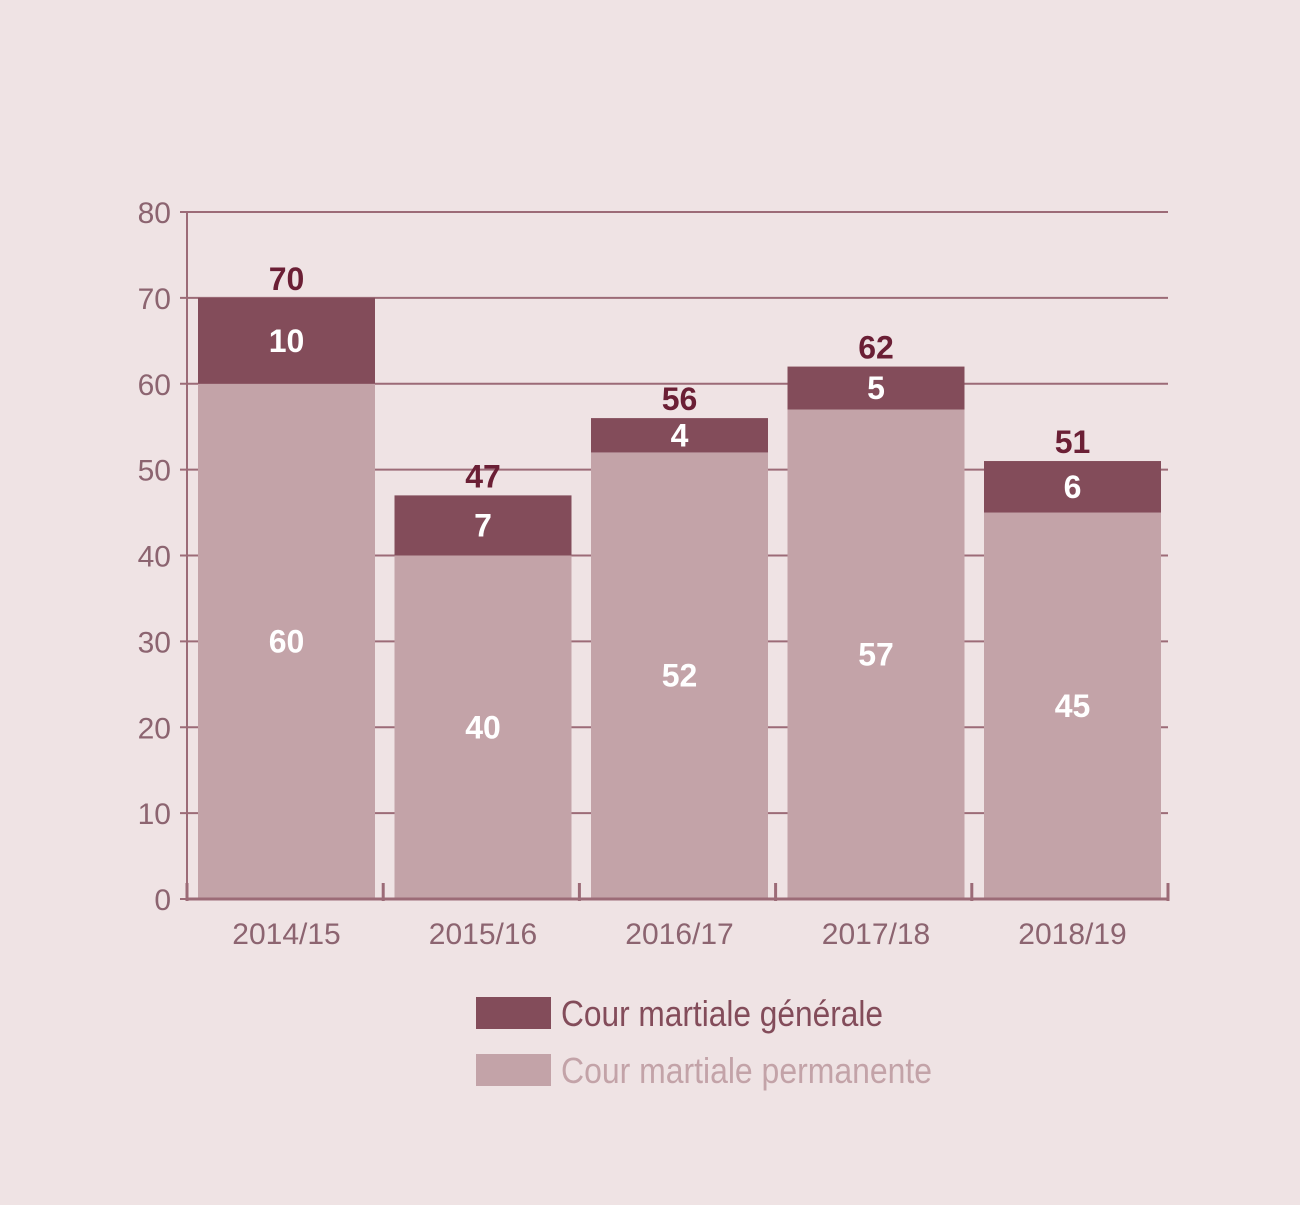 The width and height of the screenshot is (1300, 1205). What do you see at coordinates (287, 279) in the screenshot?
I see `bar-total-label: 70` at bounding box center [287, 279].